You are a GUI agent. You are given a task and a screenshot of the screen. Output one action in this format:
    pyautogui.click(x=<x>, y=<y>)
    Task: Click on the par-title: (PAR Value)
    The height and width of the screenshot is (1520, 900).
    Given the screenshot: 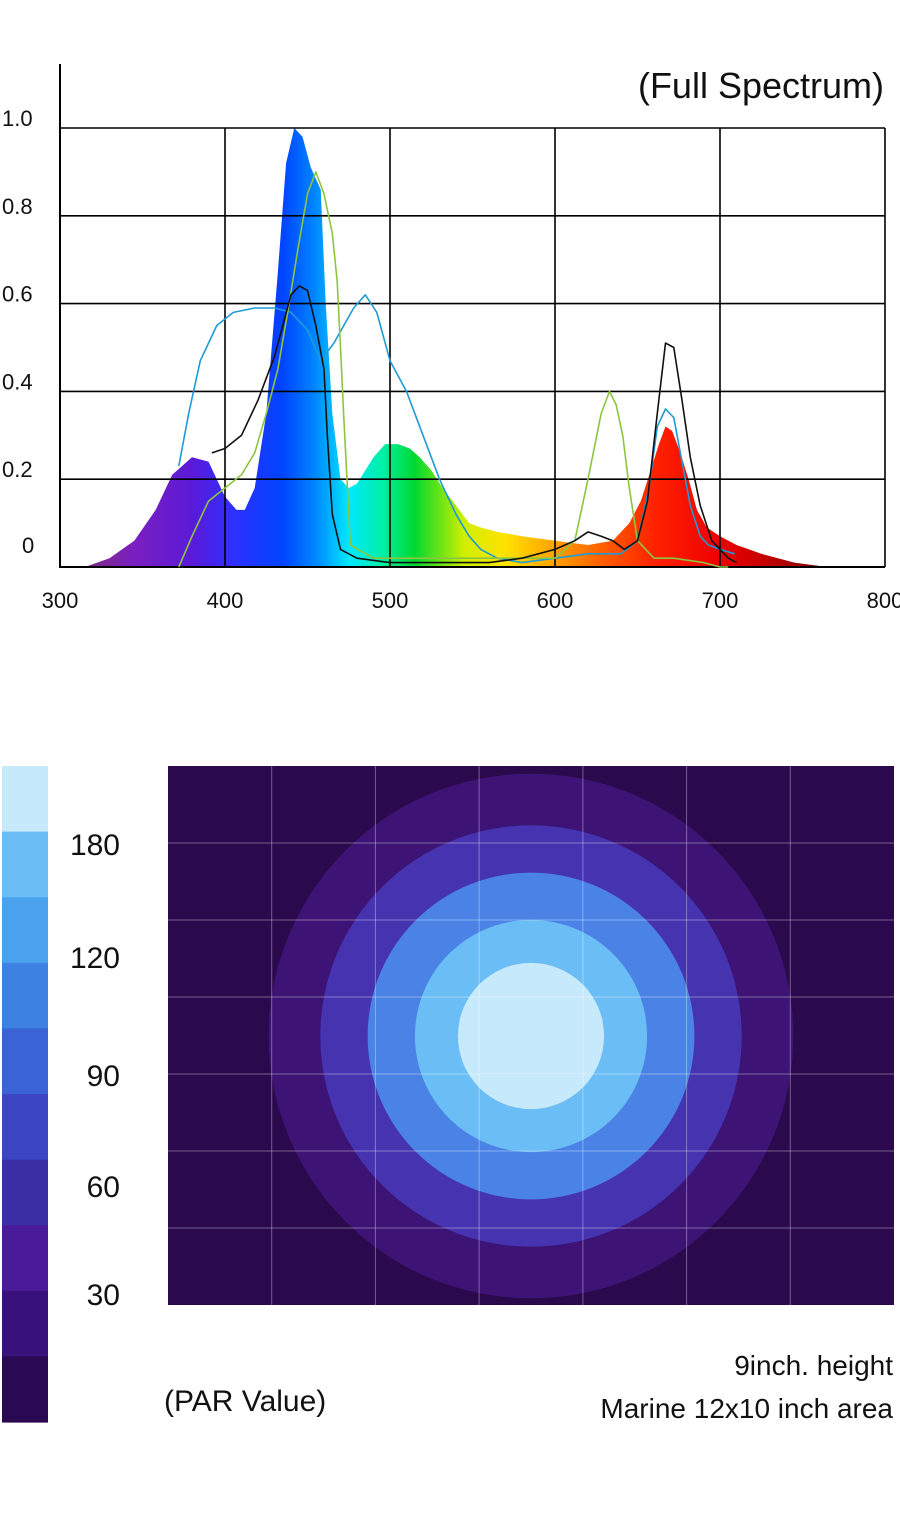 What is the action you would take?
    pyautogui.click(x=245, y=1401)
    